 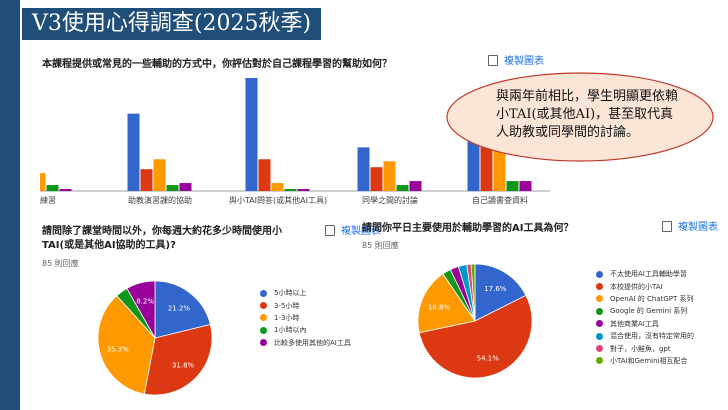 What do you see at coordinates (499, 169) in the screenshot?
I see `bar-5-s3` at bounding box center [499, 169].